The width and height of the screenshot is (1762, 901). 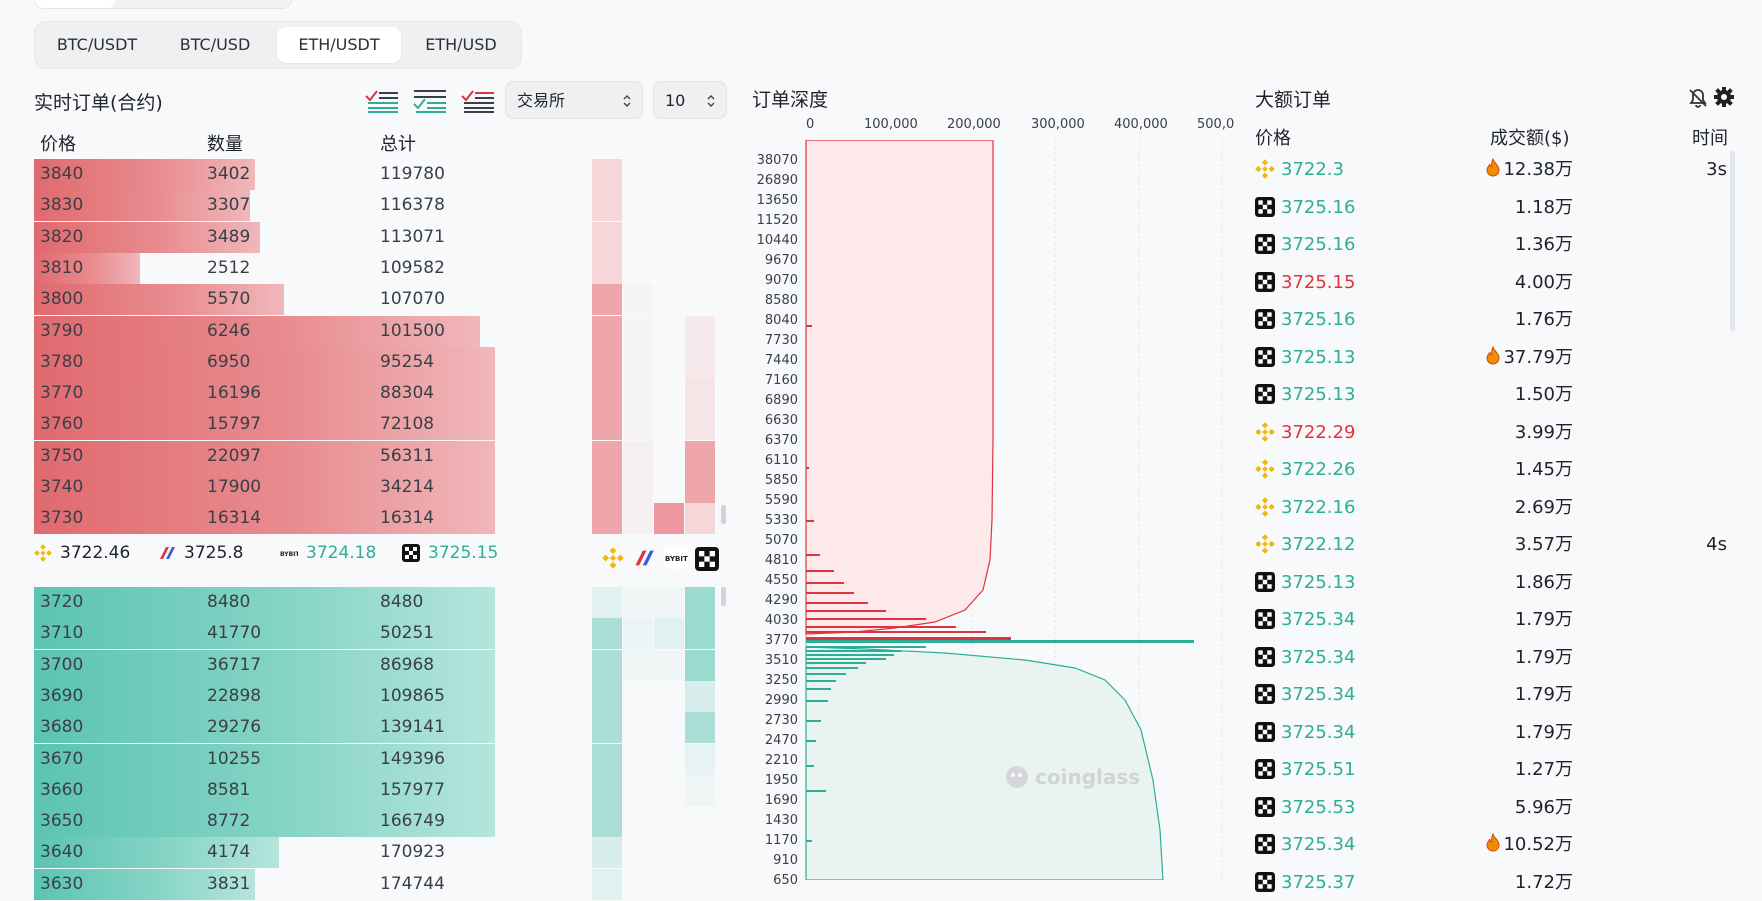 I want to click on ask-row: 3750 22097 56311, so click(x=274, y=456).